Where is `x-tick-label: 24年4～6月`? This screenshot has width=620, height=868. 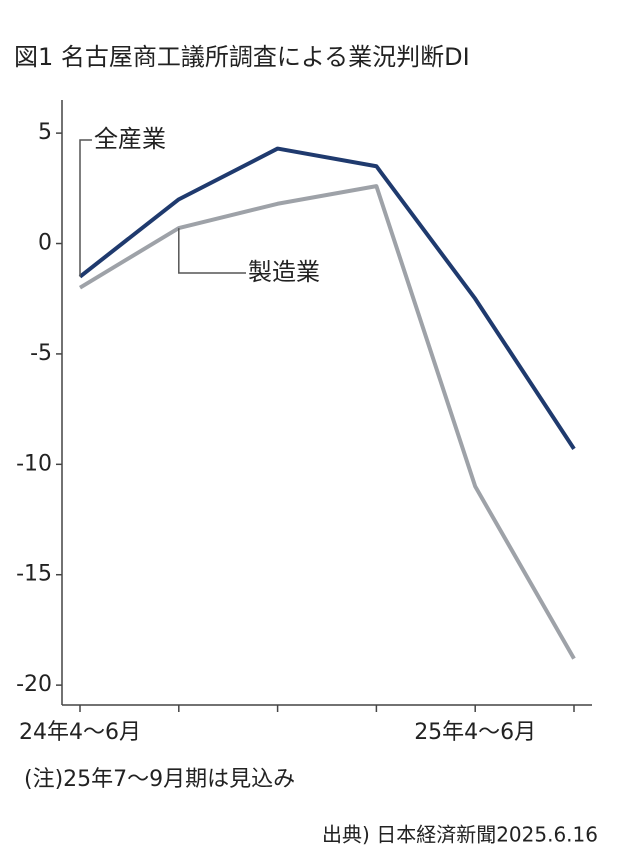
x-tick-label: 24年4～6月 is located at coordinates (80, 732).